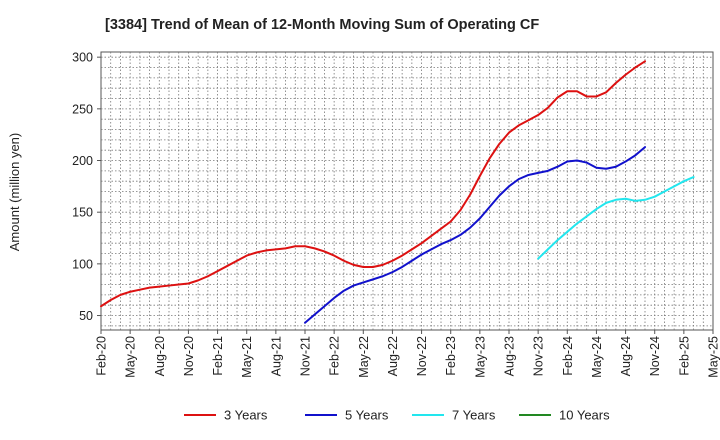 The width and height of the screenshot is (720, 440). Describe the element at coordinates (616, 218) in the screenshot. I see `series-line-7-years` at that location.